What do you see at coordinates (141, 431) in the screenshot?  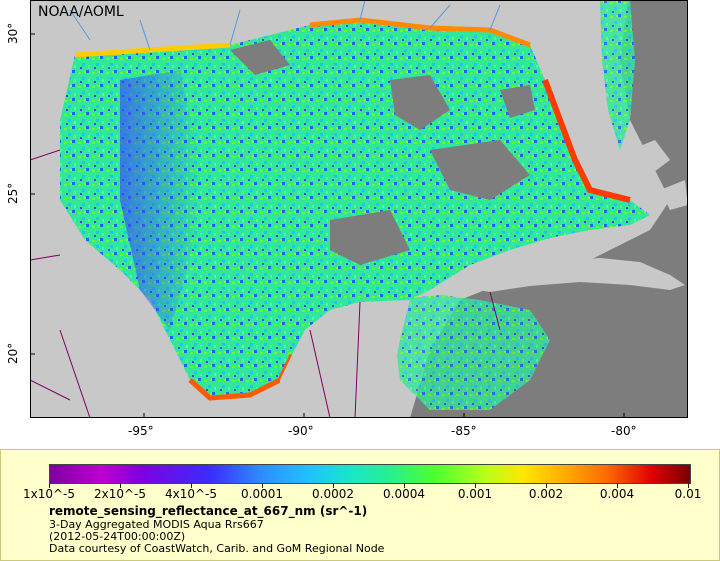 I see `lon-tick-95: -95°` at bounding box center [141, 431].